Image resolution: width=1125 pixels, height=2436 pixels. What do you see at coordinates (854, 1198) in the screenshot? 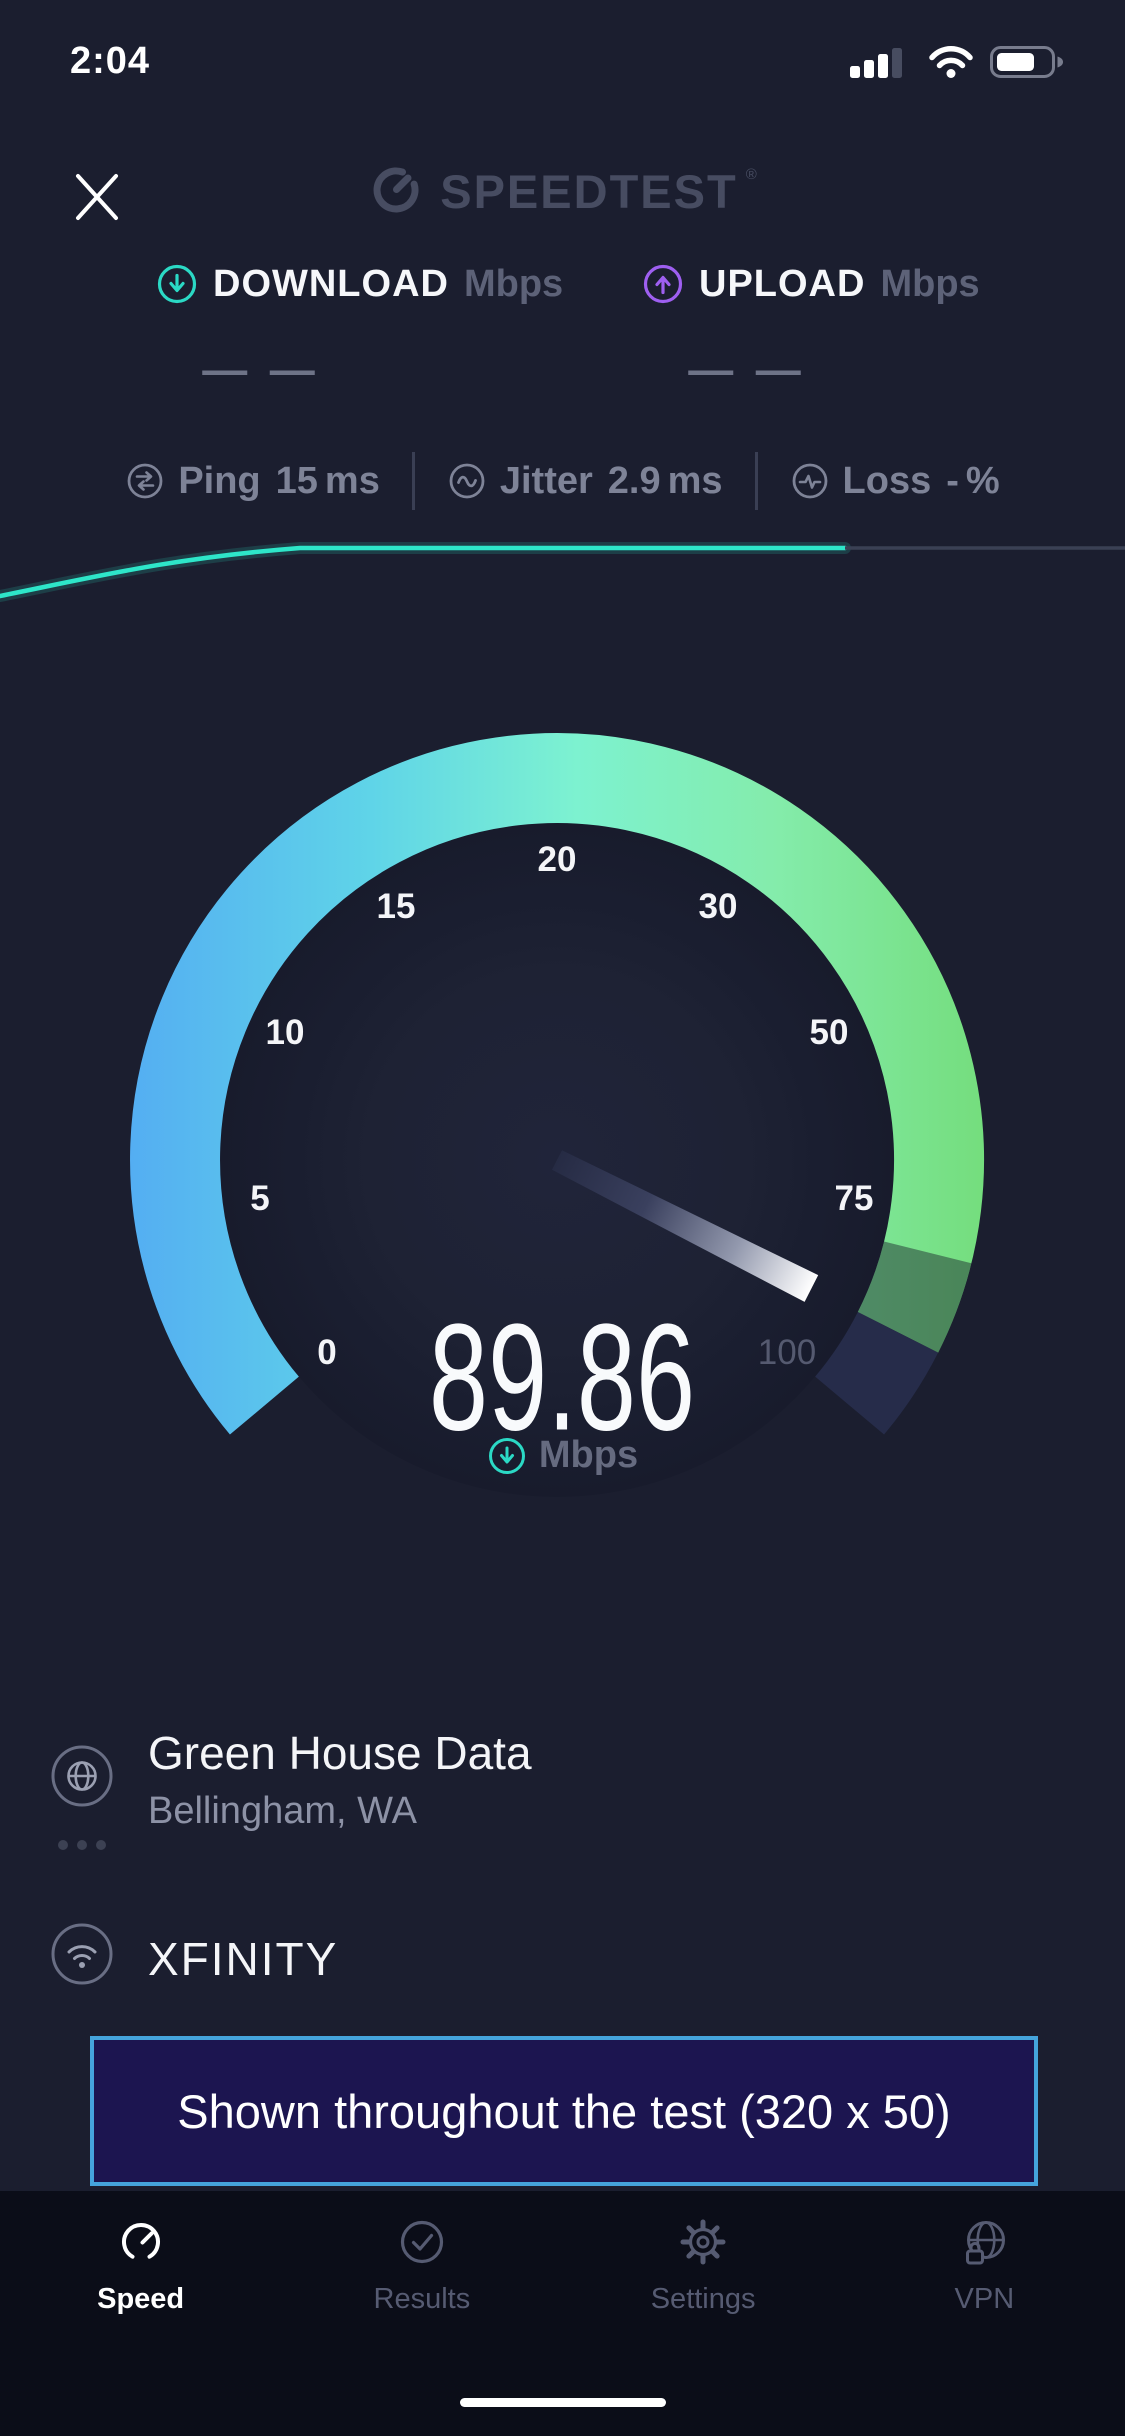
I see `gauge-tick-75: 75` at bounding box center [854, 1198].